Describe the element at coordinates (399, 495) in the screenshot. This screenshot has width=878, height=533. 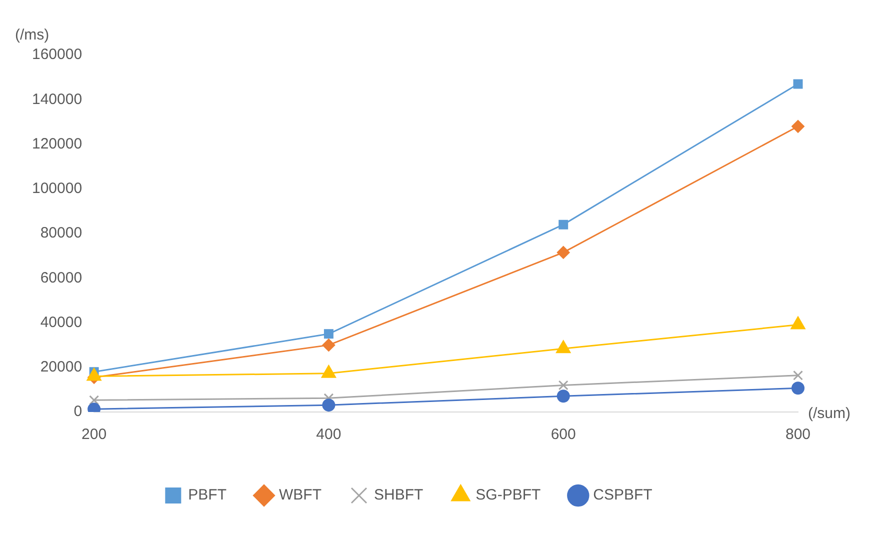
I see `legend-label: SHBFT` at that location.